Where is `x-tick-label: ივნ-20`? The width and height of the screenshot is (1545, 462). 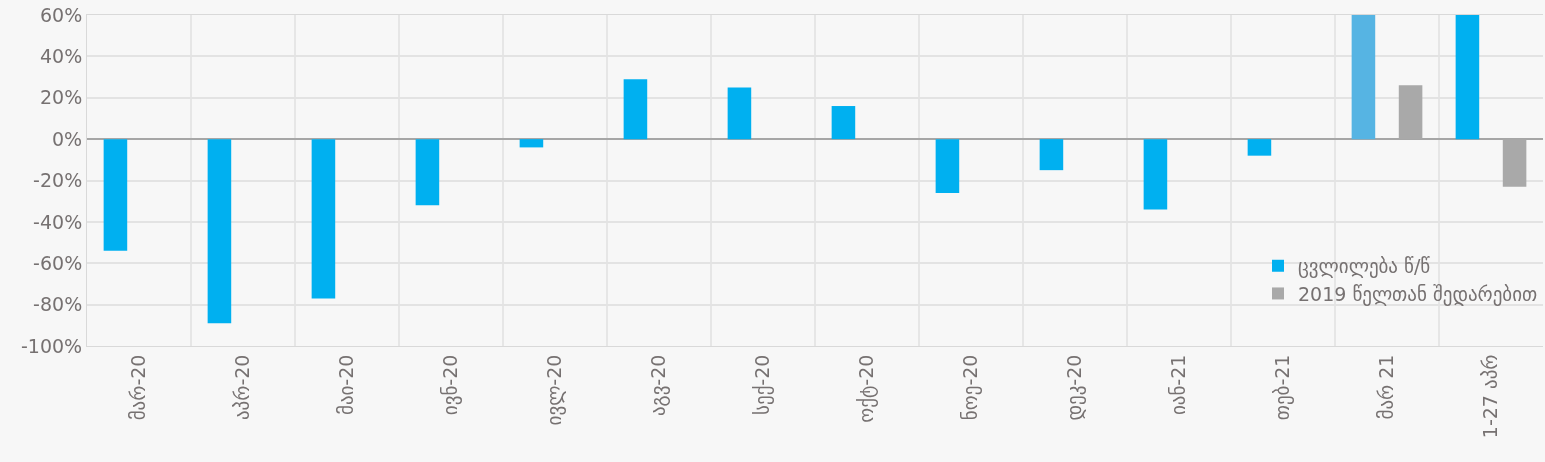
x-tick-label: ივნ-20 is located at coordinates (451, 385).